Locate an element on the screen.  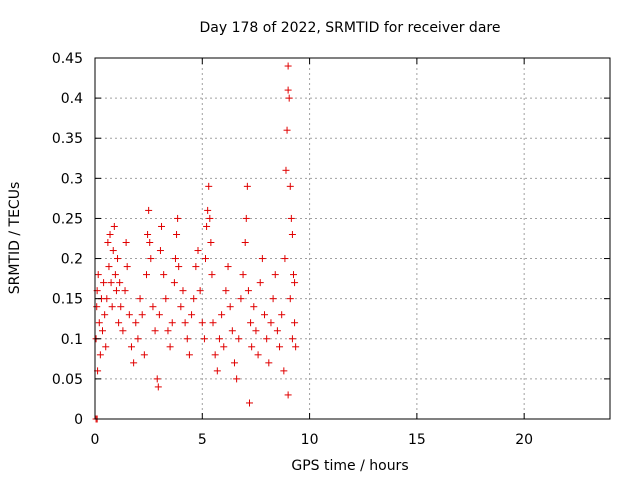
x-tick-label: 10 is located at coordinates (310, 440).